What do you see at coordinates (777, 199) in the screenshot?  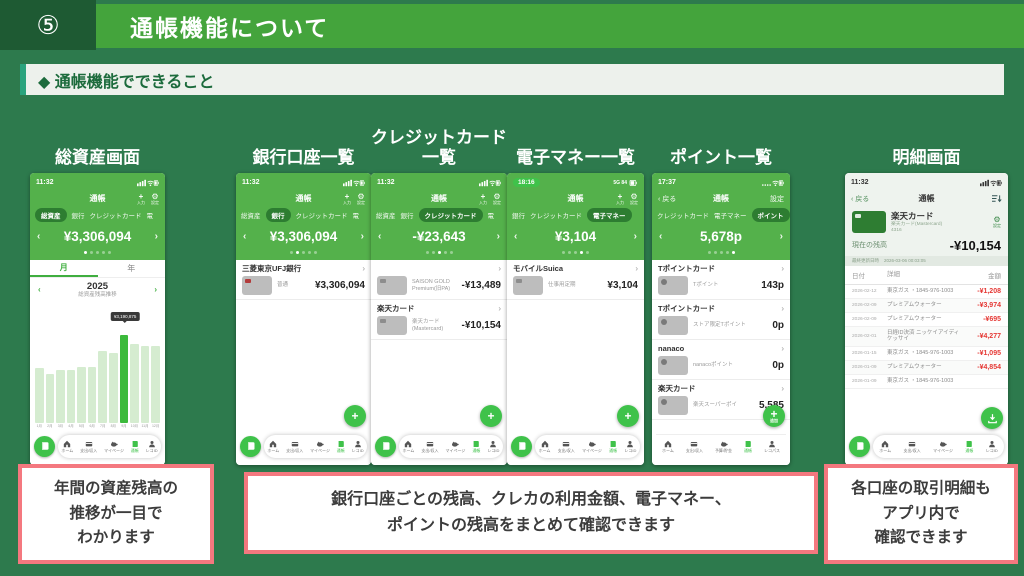 I see `settings-link: 設定` at bounding box center [777, 199].